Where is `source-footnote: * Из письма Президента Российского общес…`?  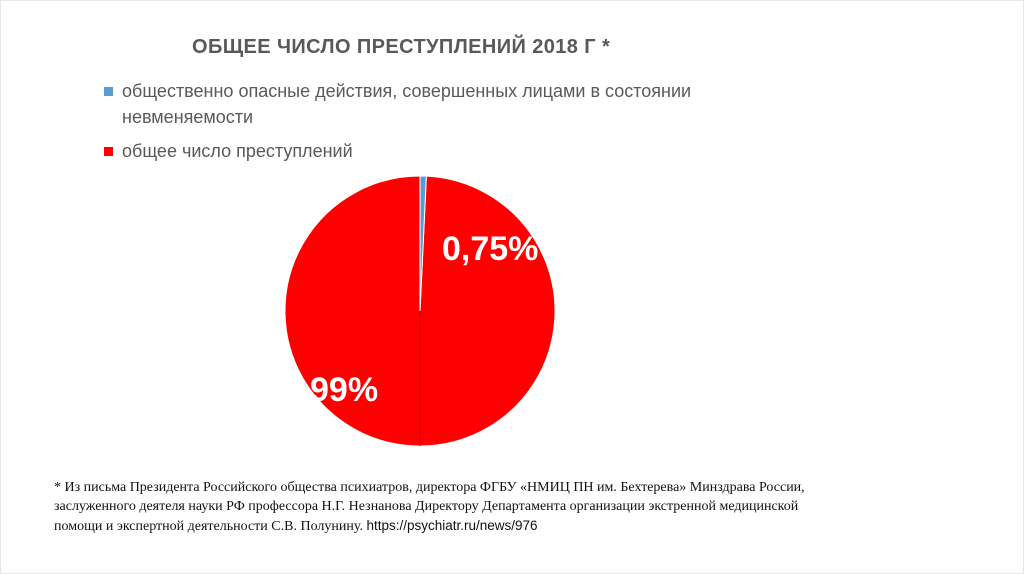
source-footnote: * Из письма Президента Российского общес… is located at coordinates (449, 507).